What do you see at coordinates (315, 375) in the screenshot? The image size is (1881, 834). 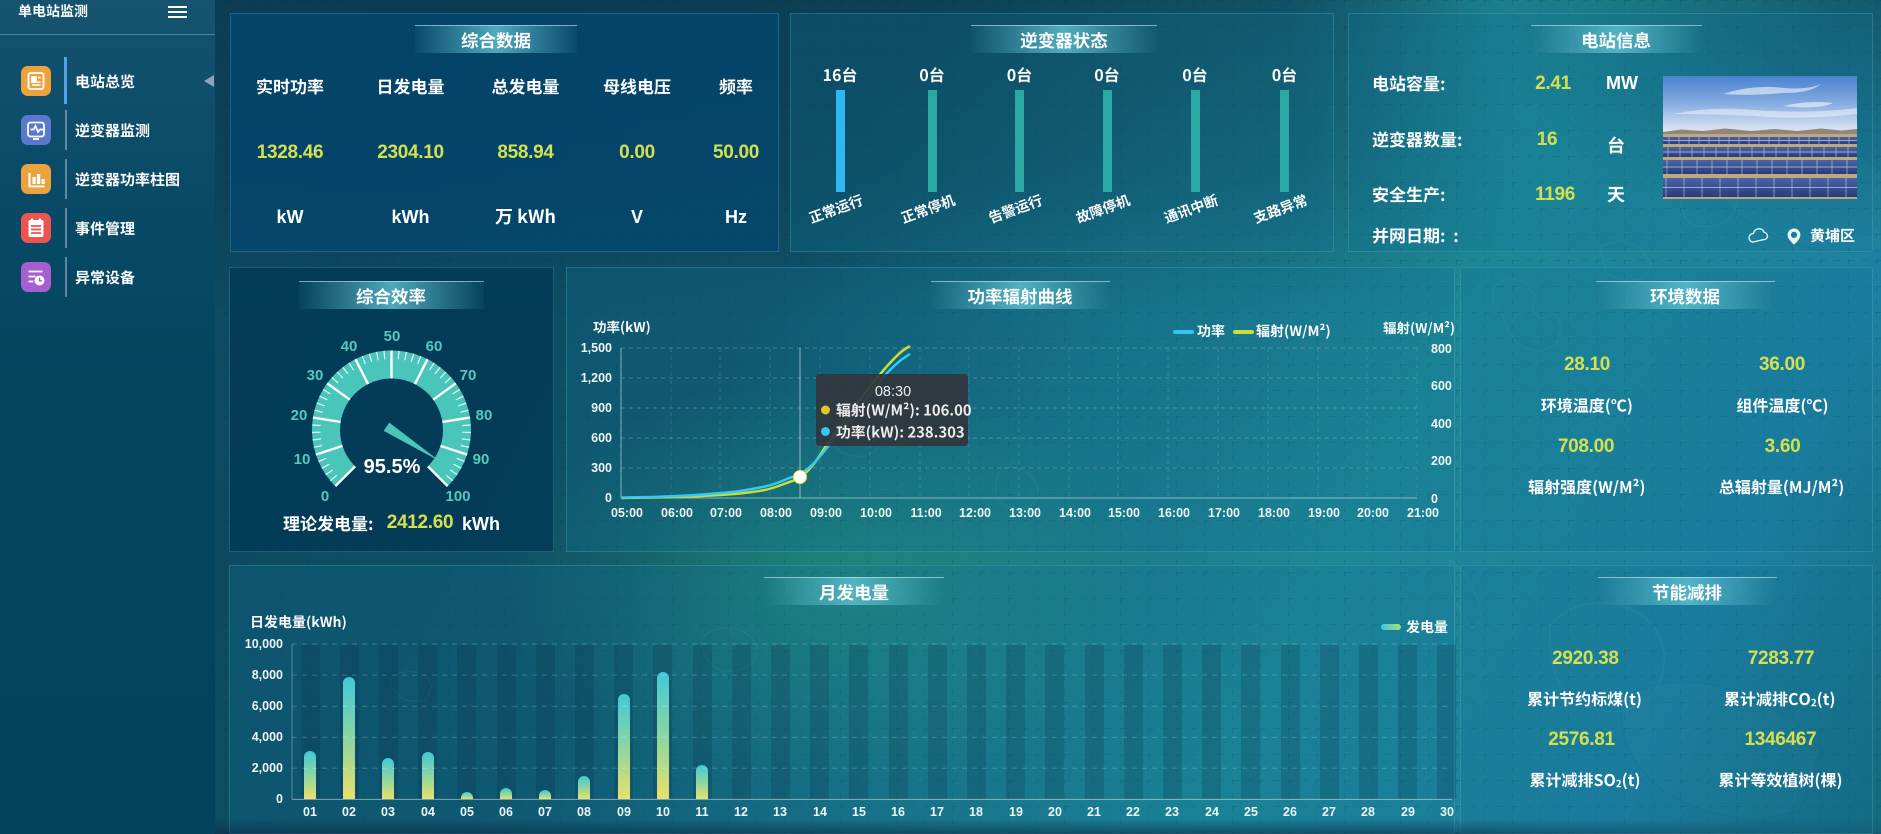 I see `svg-text: 30` at bounding box center [315, 375].